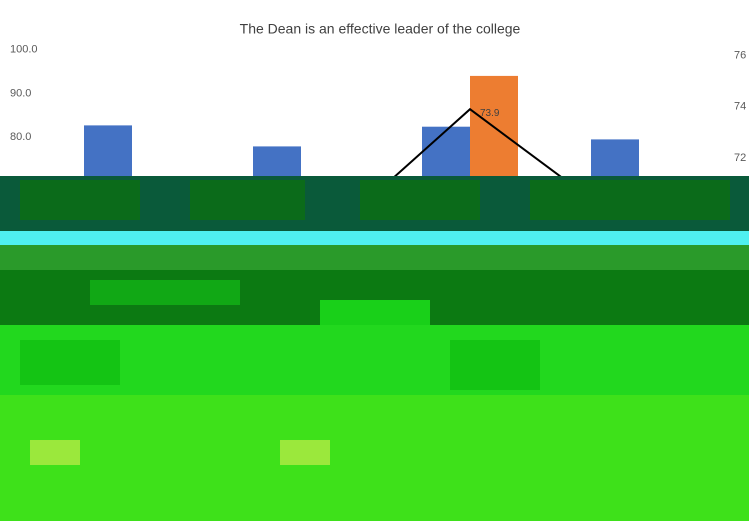 This screenshot has width=749, height=521. Describe the element at coordinates (740, 107) in the screenshot. I see `y2-tick-label: 74` at that location.